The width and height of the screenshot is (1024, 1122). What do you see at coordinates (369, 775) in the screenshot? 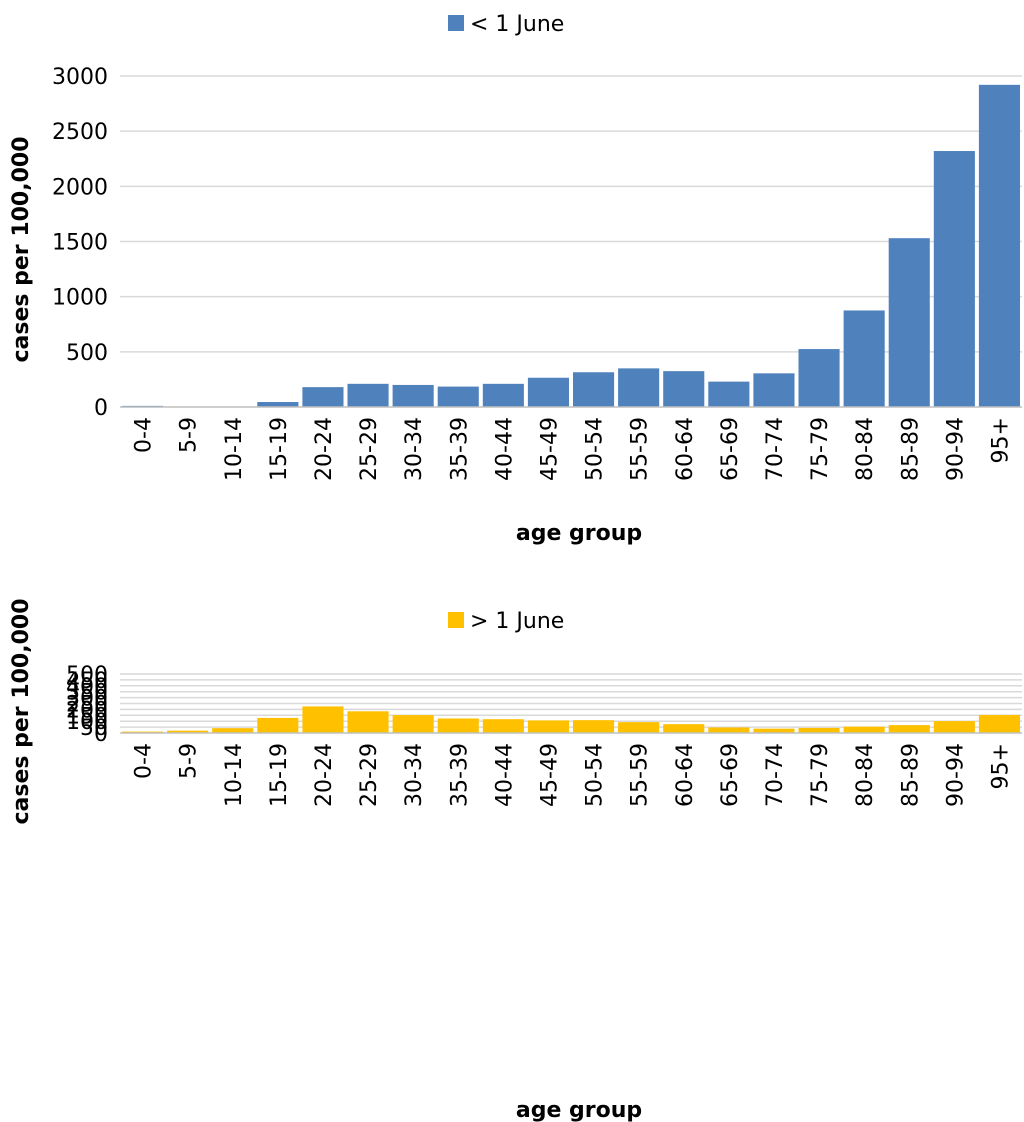
I see `x-tick-label: 25-29` at bounding box center [369, 775].